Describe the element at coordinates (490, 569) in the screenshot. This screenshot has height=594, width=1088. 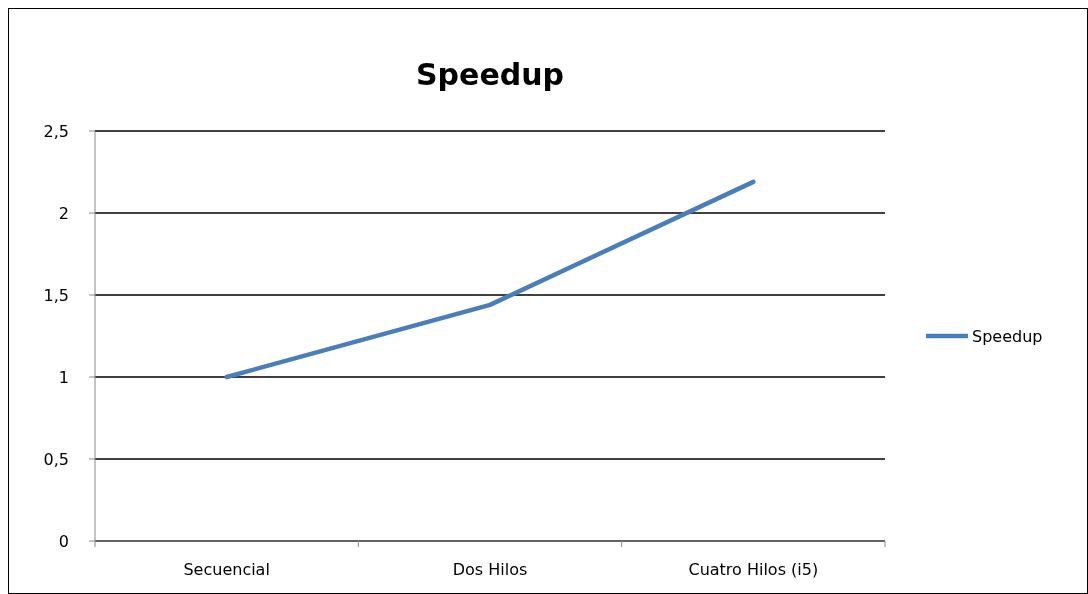
I see `x-tick-label: Dos Hilos` at that location.